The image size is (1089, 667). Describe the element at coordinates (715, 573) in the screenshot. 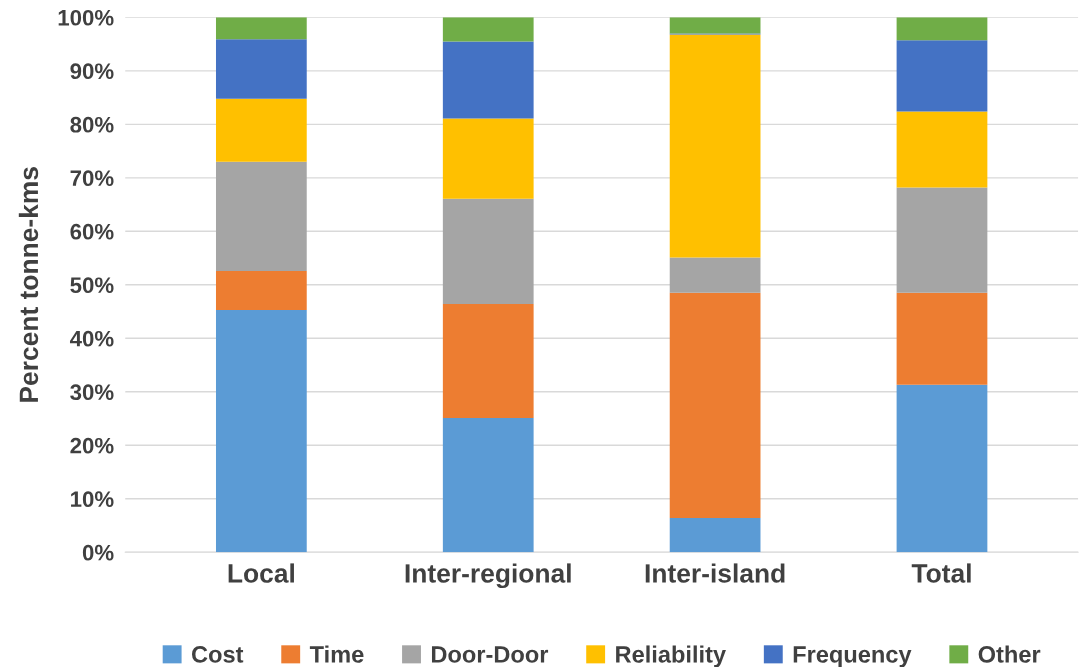

I see `x-tick-label: Inter-island` at that location.